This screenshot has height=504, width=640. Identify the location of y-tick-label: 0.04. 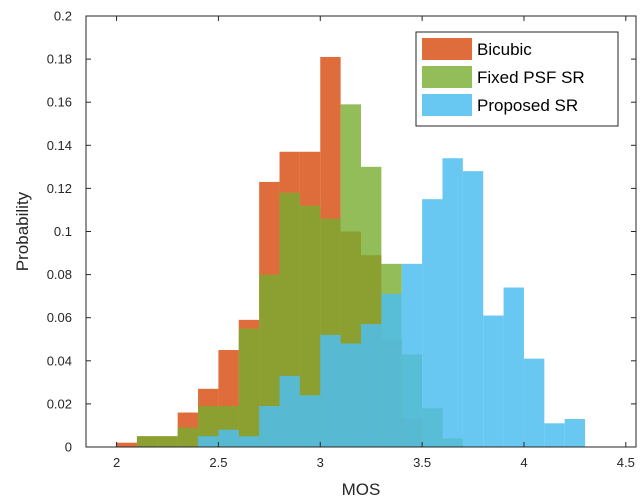
(59, 360).